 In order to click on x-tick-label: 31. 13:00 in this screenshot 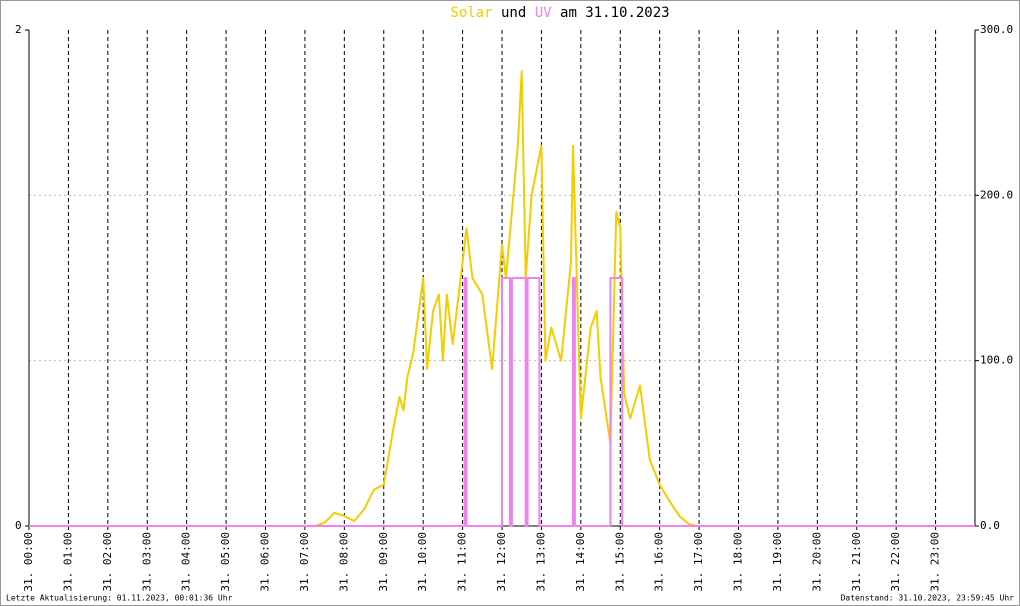, I will do `click(540, 562)`.